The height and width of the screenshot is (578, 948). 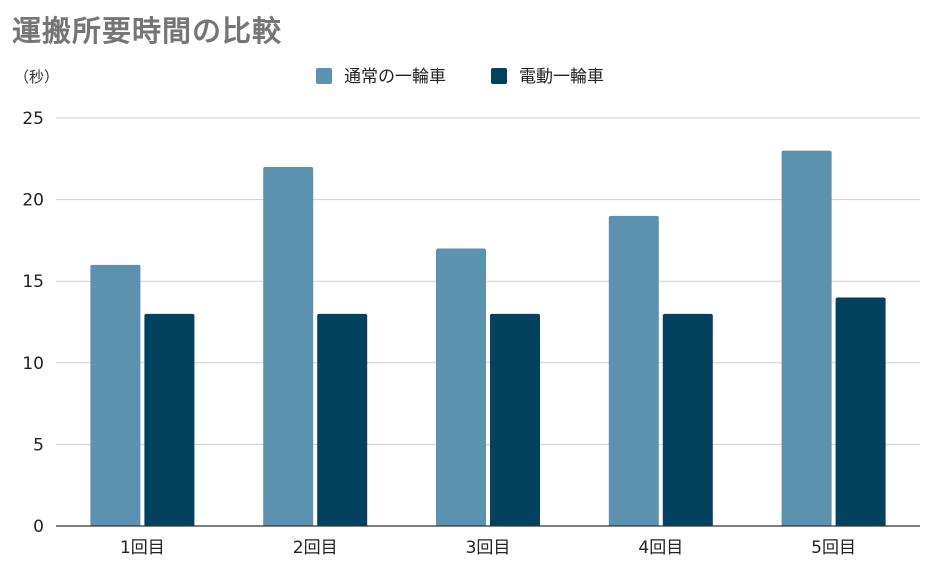 I want to click on y-tick-label-10: 10, so click(x=33, y=364).